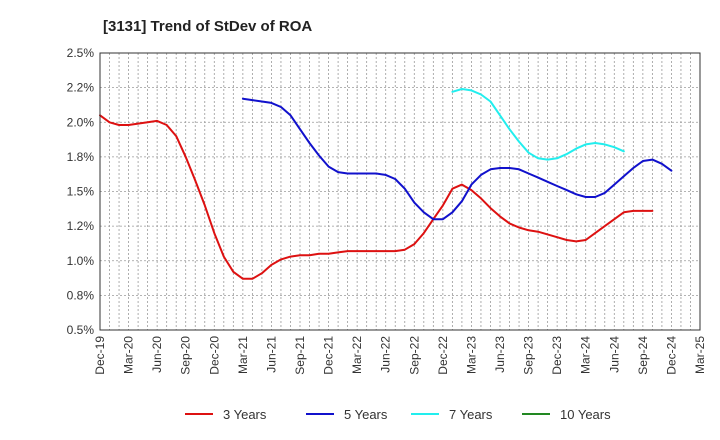 The image size is (720, 440). Describe the element at coordinates (186, 355) in the screenshot. I see `x-tick-label: Sep-20` at that location.